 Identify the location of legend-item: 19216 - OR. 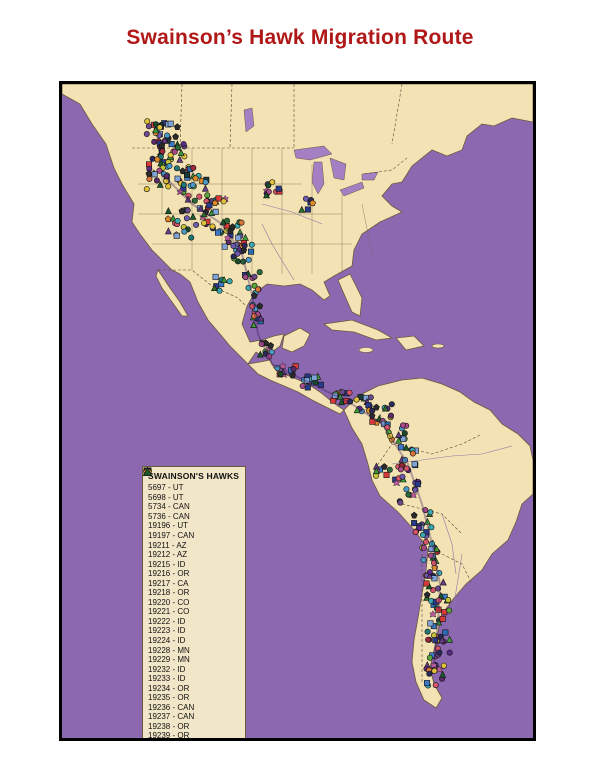
(194, 523).